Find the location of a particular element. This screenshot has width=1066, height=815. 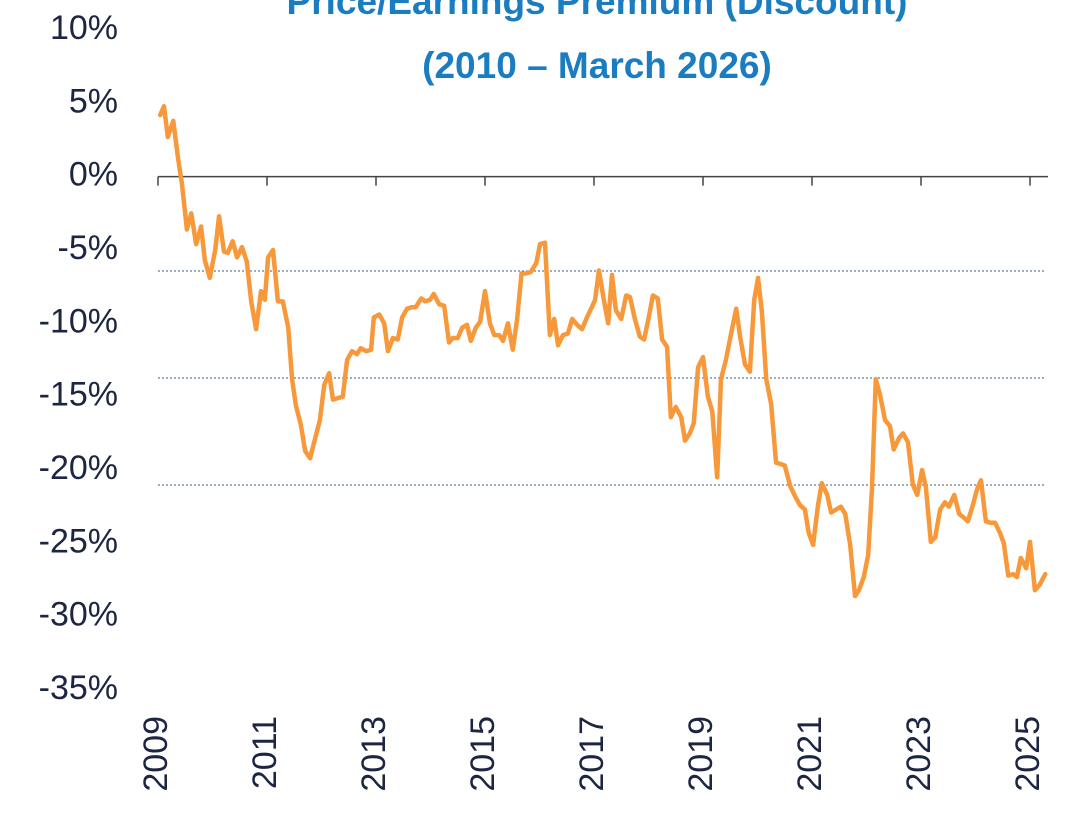

x-tick-label: 2013 is located at coordinates (374, 754).